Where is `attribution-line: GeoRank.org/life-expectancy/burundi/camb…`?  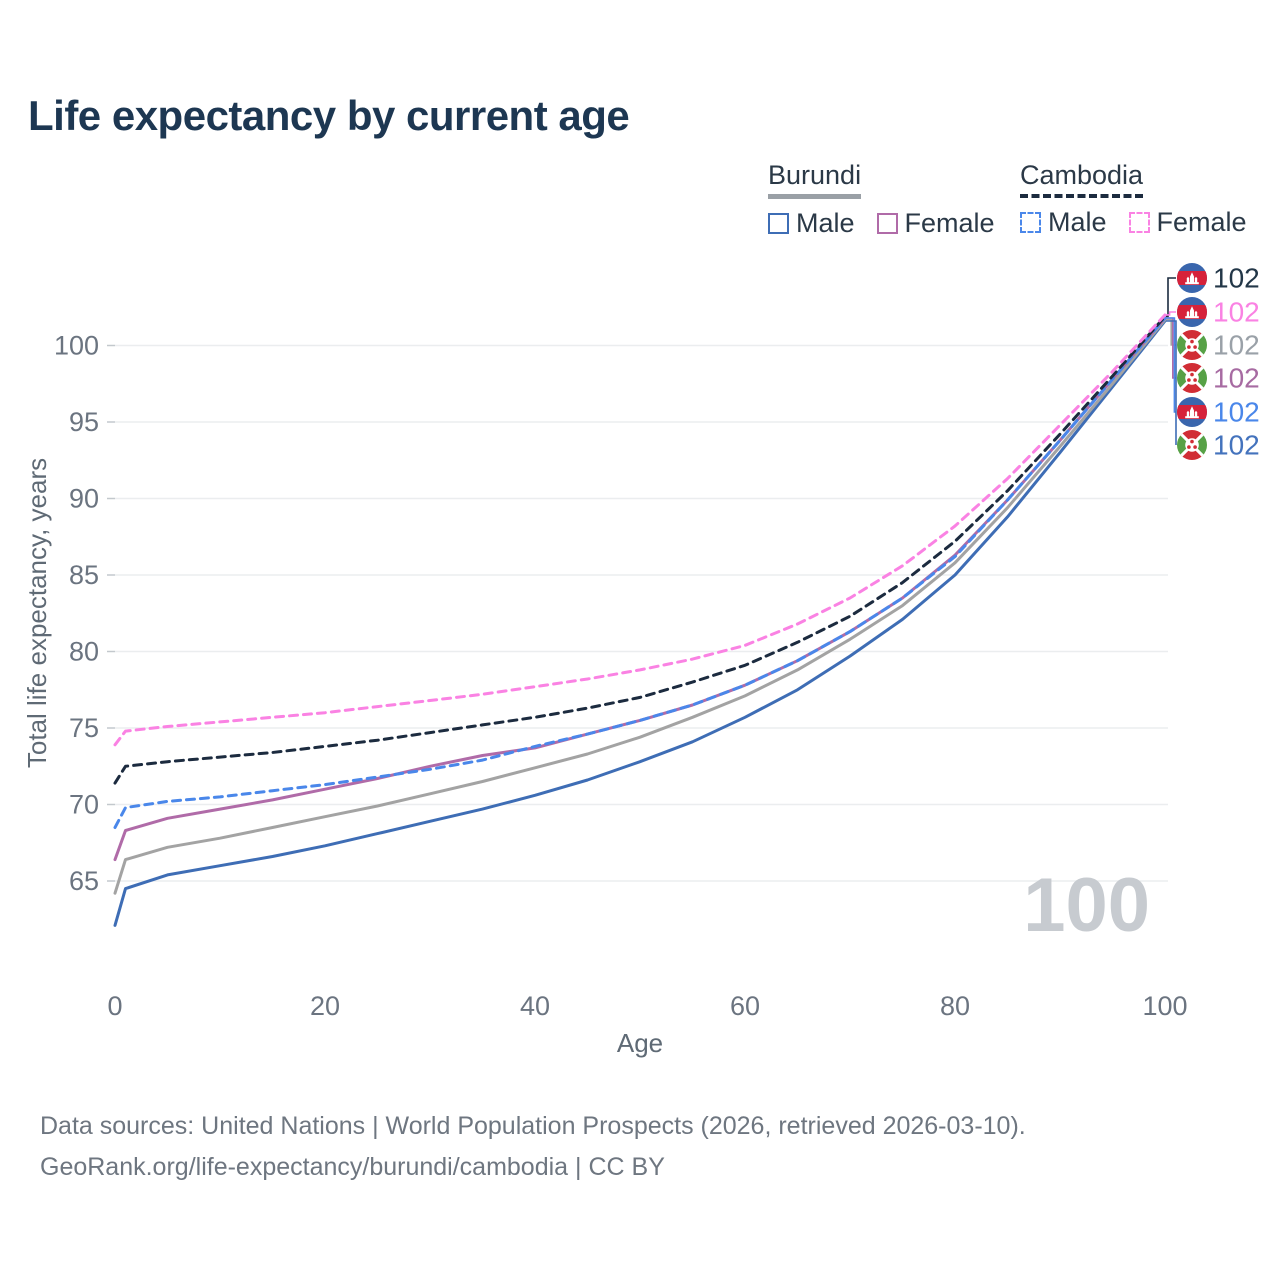 attribution-line: GeoRank.org/life-expectancy/burundi/camb… is located at coordinates (352, 1167).